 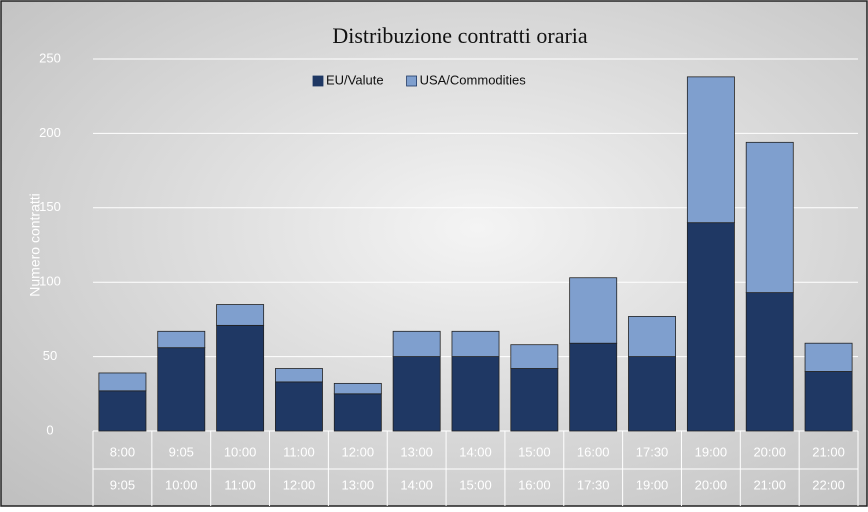 I want to click on y-tick-label: 50, so click(x=50, y=355).